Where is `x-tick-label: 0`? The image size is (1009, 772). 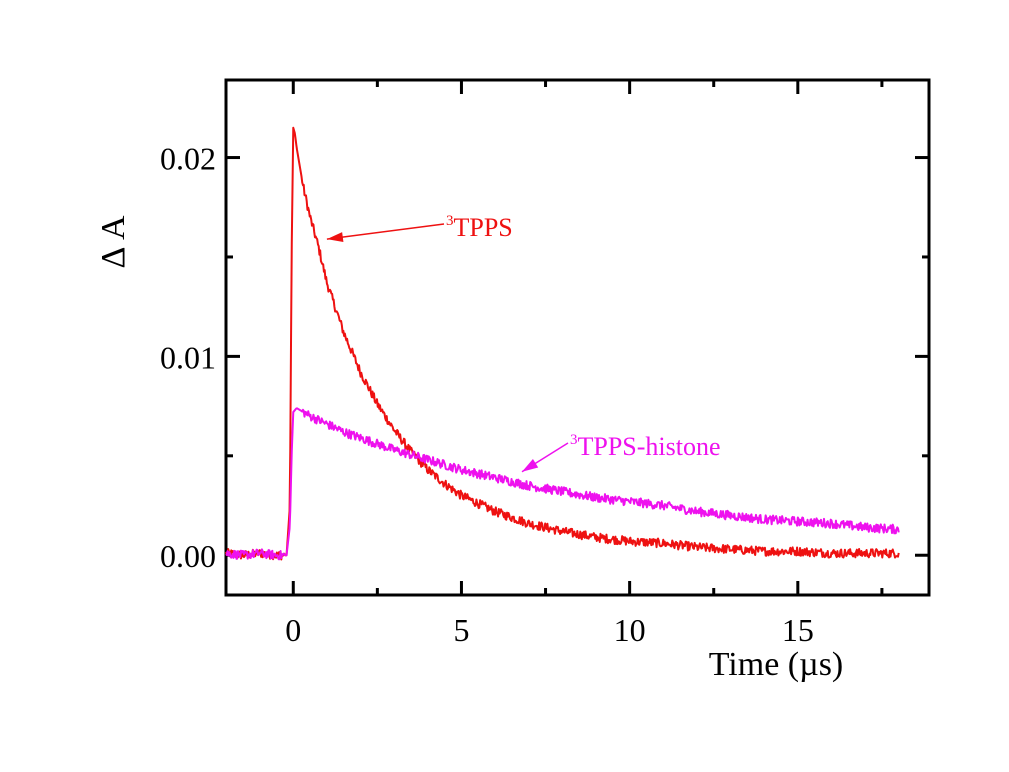
x-tick-label: 0 is located at coordinates (293, 630).